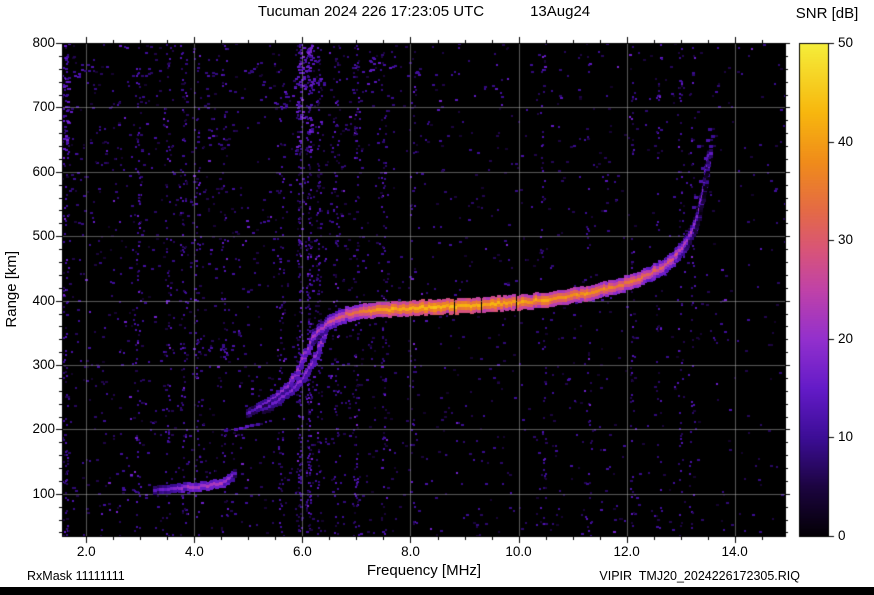  What do you see at coordinates (43, 365) in the screenshot?
I see `y-tick-label: 300` at bounding box center [43, 365].